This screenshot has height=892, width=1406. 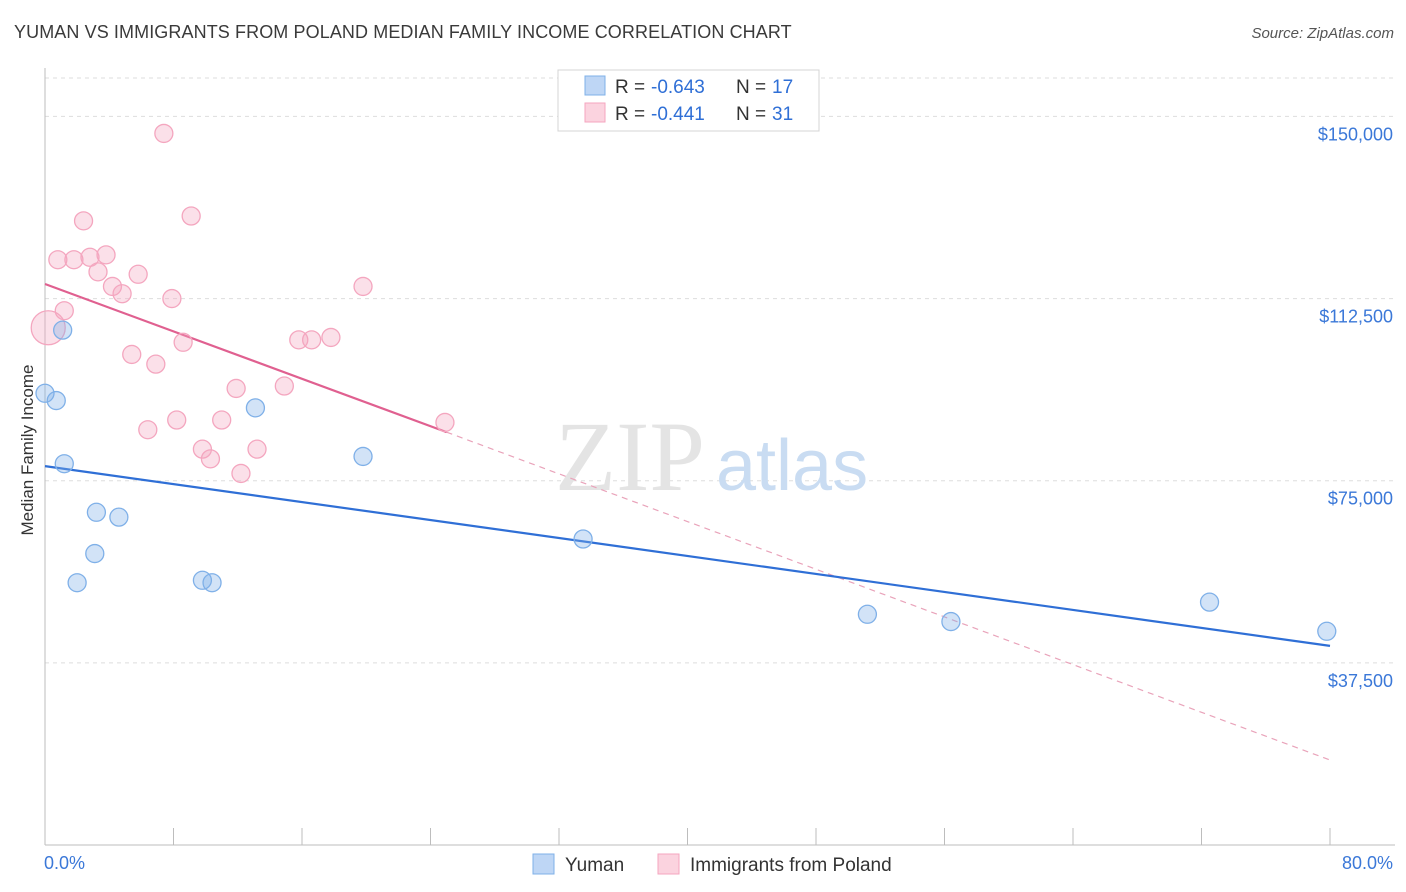 I want to click on legend-n-value: 17, so click(x=782, y=87).